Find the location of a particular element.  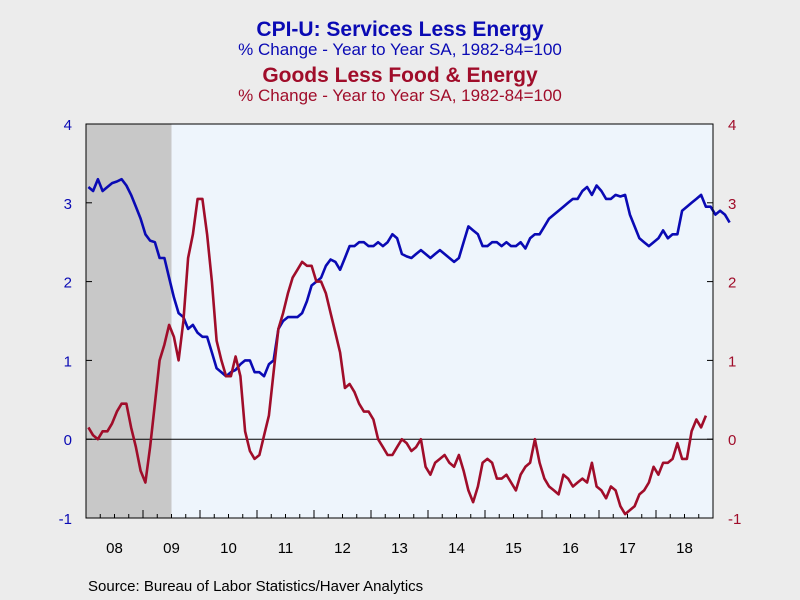

x-tick-label: 16 is located at coordinates (570, 548).